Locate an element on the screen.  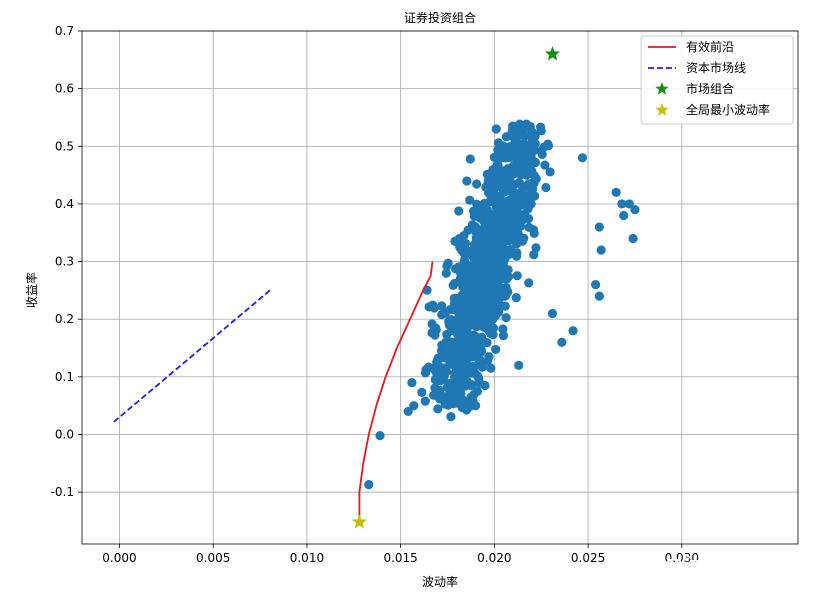
y-tick-label: 0.4 is located at coordinates (64, 204).